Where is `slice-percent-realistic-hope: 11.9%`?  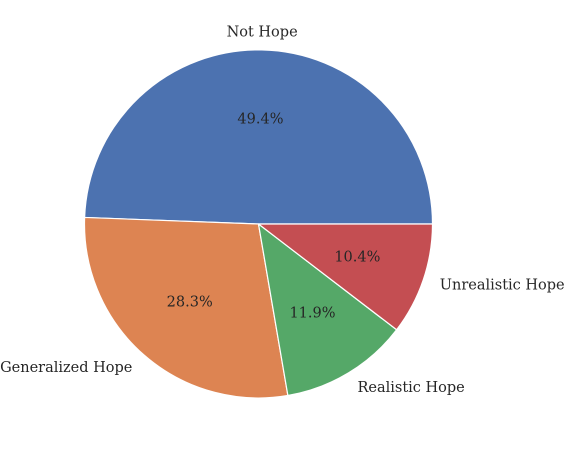
slice-percent-realistic-hope: 11.9% is located at coordinates (312, 313).